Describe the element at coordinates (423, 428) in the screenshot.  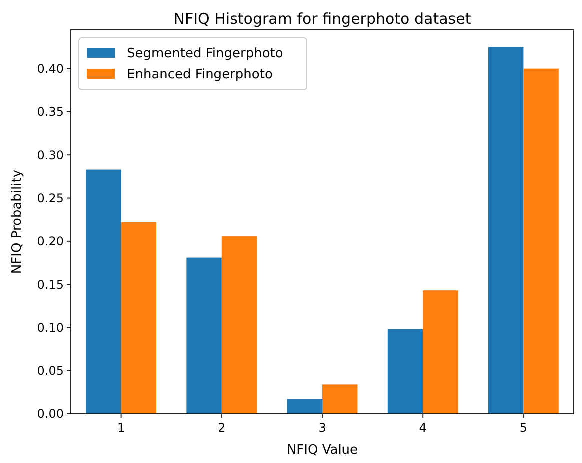
I see `x-tick-label: 4` at that location.